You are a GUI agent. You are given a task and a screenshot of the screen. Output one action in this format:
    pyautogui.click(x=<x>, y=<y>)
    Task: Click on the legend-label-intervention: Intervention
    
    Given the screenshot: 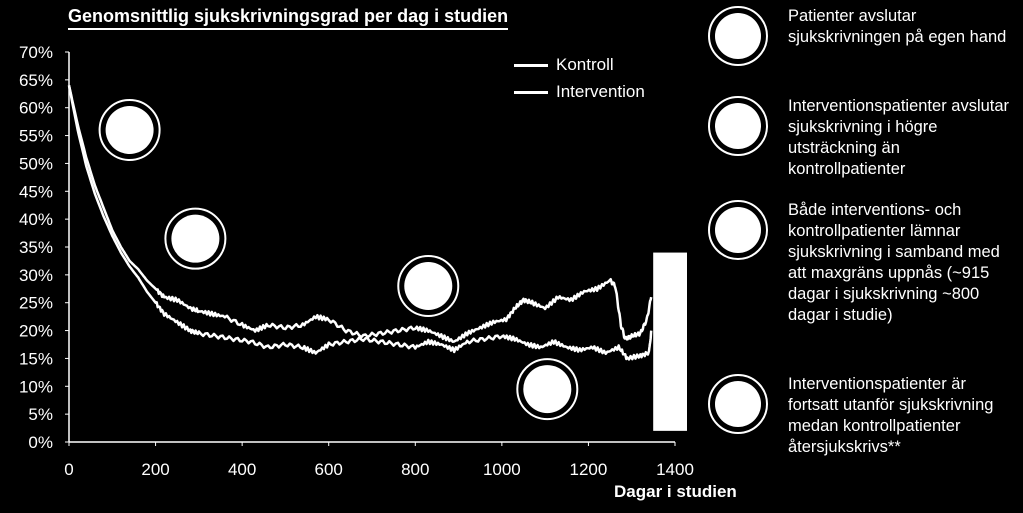 What is the action you would take?
    pyautogui.click(x=600, y=91)
    